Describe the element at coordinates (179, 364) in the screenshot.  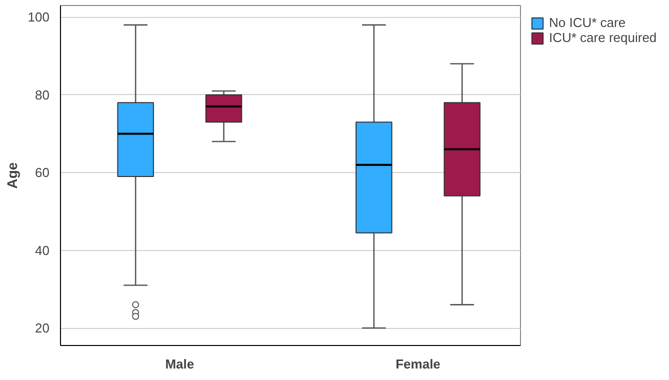
I see `x-tick-label: Male` at that location.